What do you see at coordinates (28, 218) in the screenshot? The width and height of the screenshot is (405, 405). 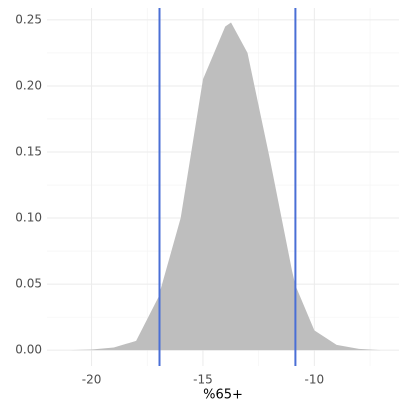 I see `y-tick-label: 0.10` at bounding box center [28, 218].